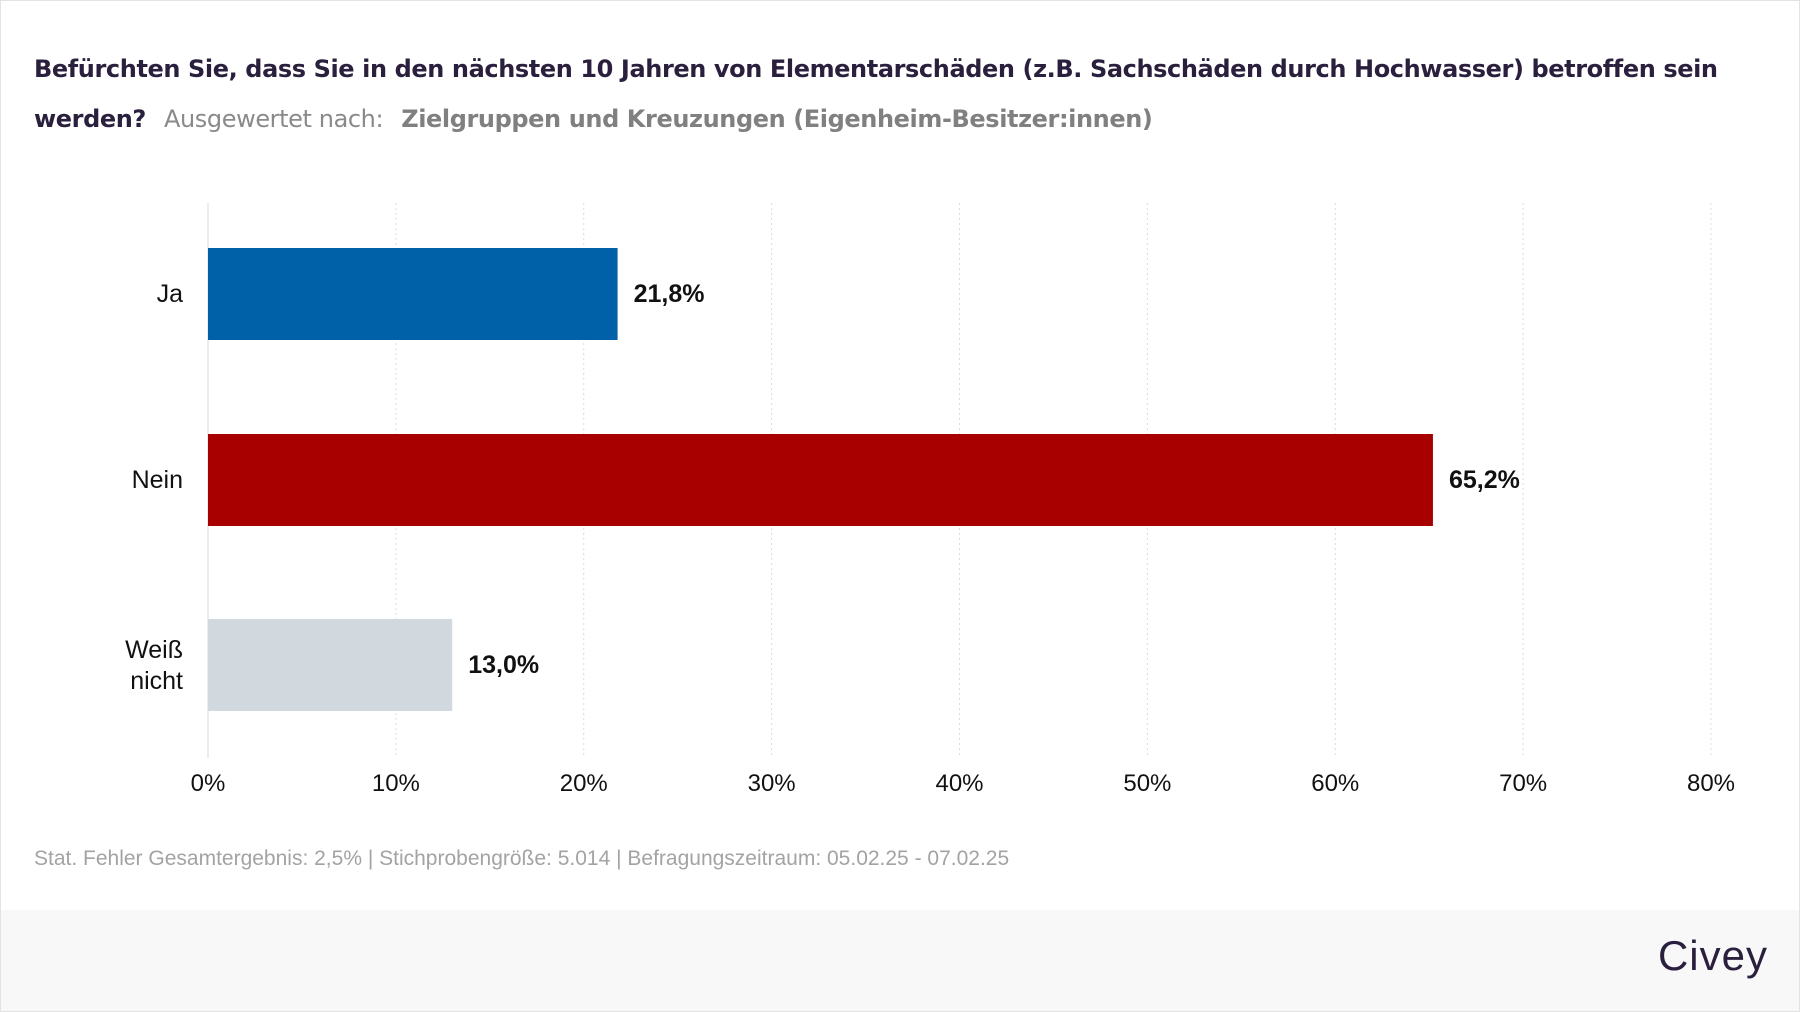 Image resolution: width=1800 pixels, height=1012 pixels. What do you see at coordinates (208, 783) in the screenshot?
I see `x-tick-label: 0%` at bounding box center [208, 783].